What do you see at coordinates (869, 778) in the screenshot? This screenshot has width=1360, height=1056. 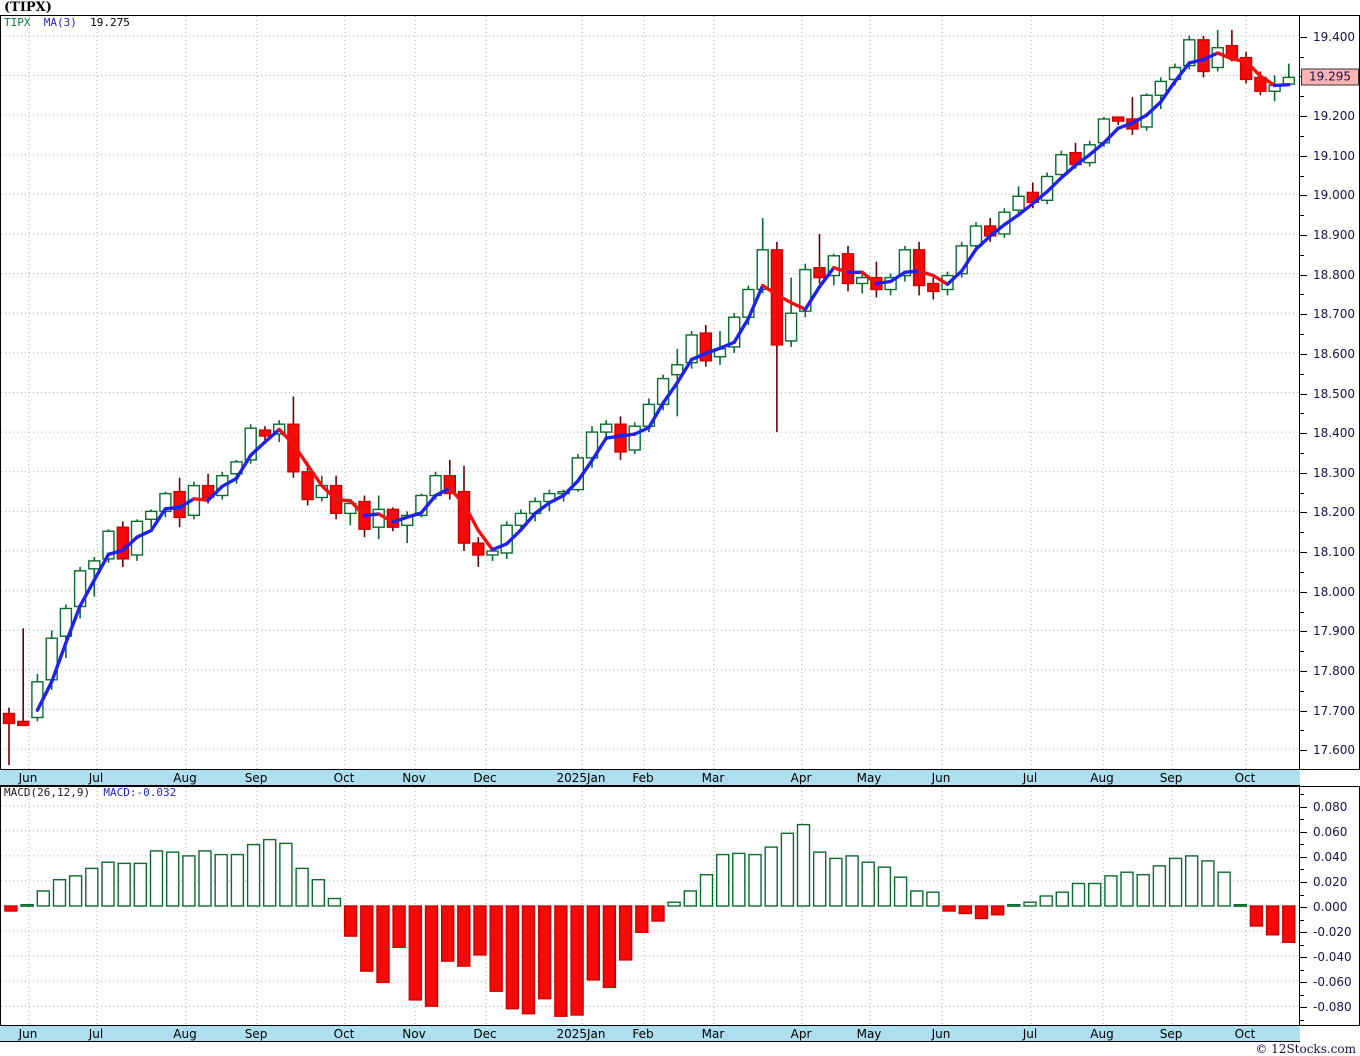 I see `month-label: May` at bounding box center [869, 778].